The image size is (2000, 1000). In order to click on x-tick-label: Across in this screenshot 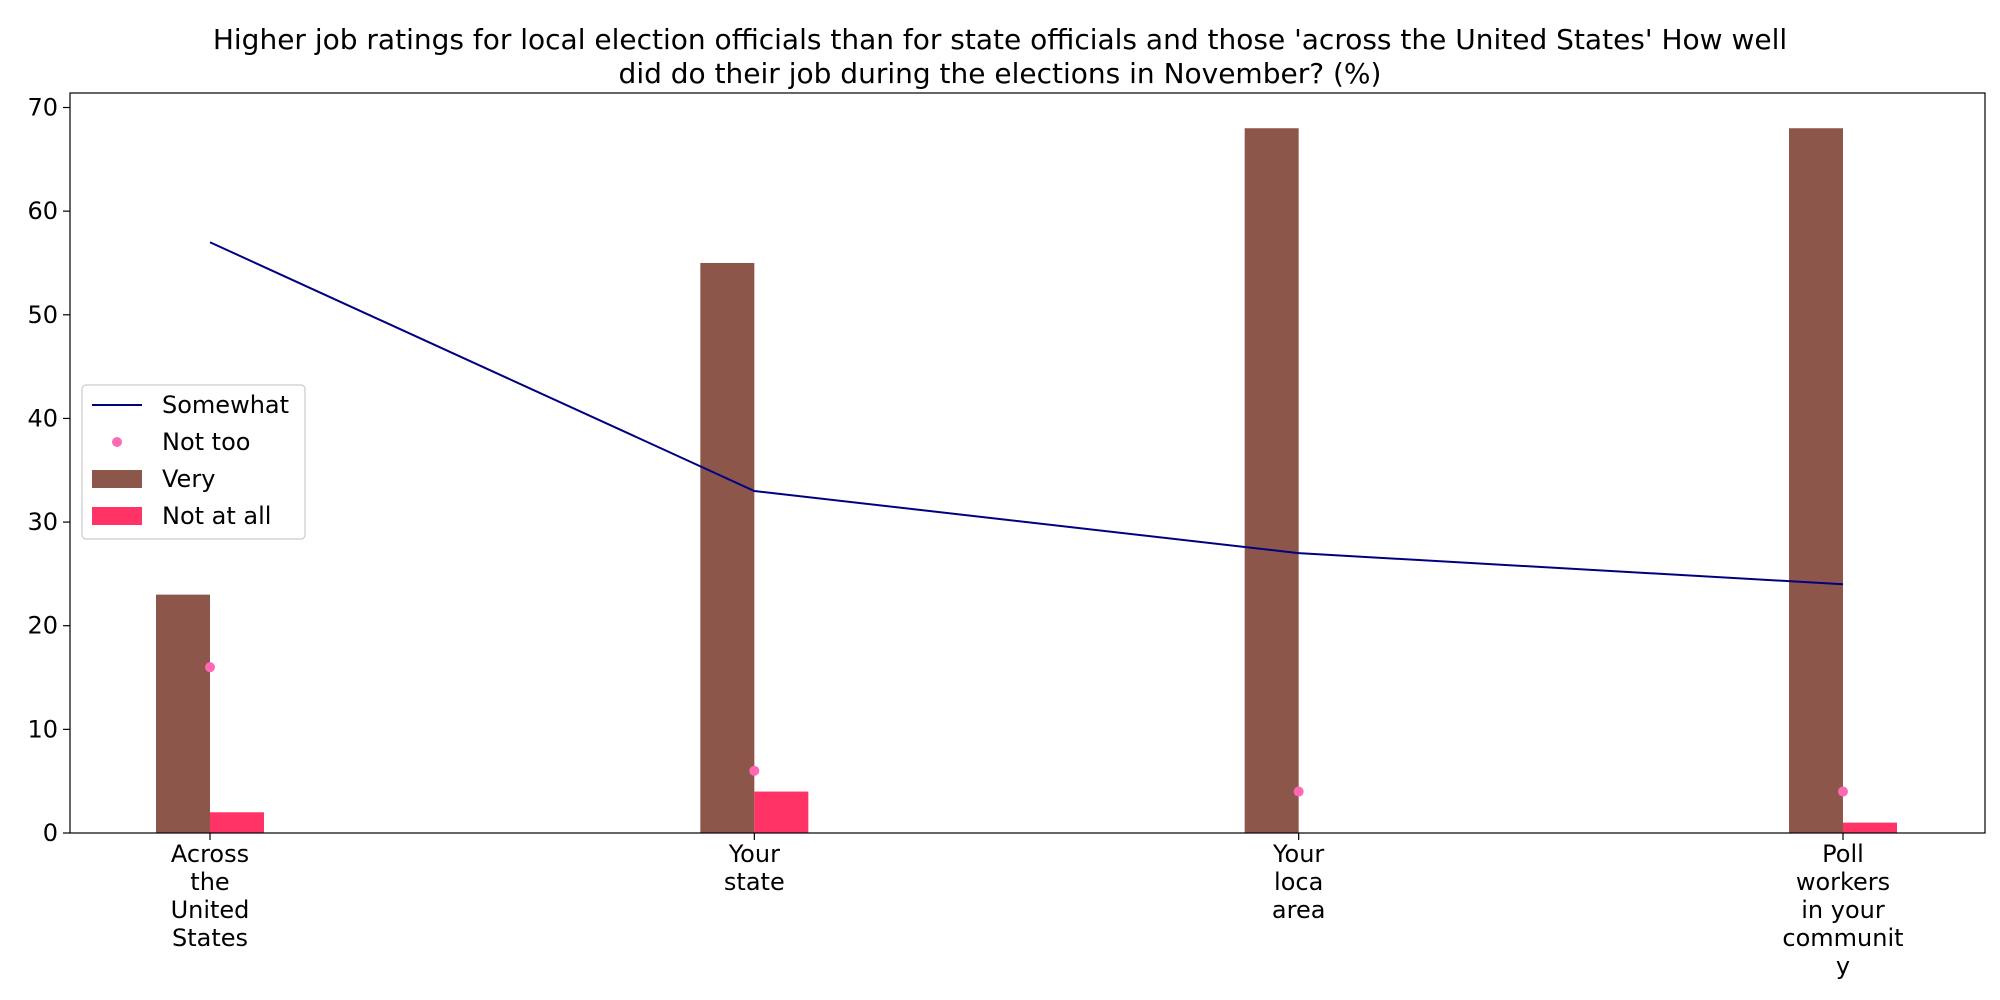, I will do `click(210, 854)`.